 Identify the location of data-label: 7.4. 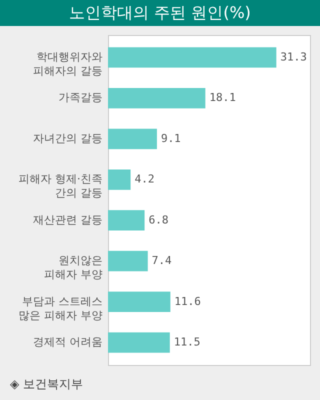
(162, 261).